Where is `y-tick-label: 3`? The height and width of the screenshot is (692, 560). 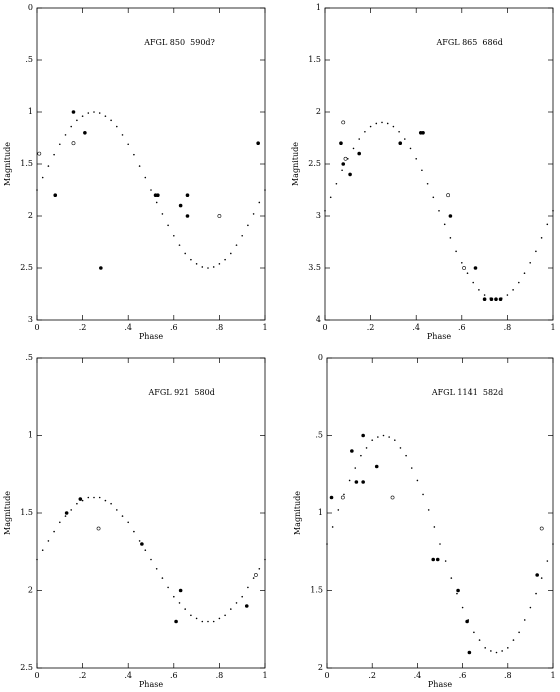 y-tick-label: 3 is located at coordinates (30, 319).